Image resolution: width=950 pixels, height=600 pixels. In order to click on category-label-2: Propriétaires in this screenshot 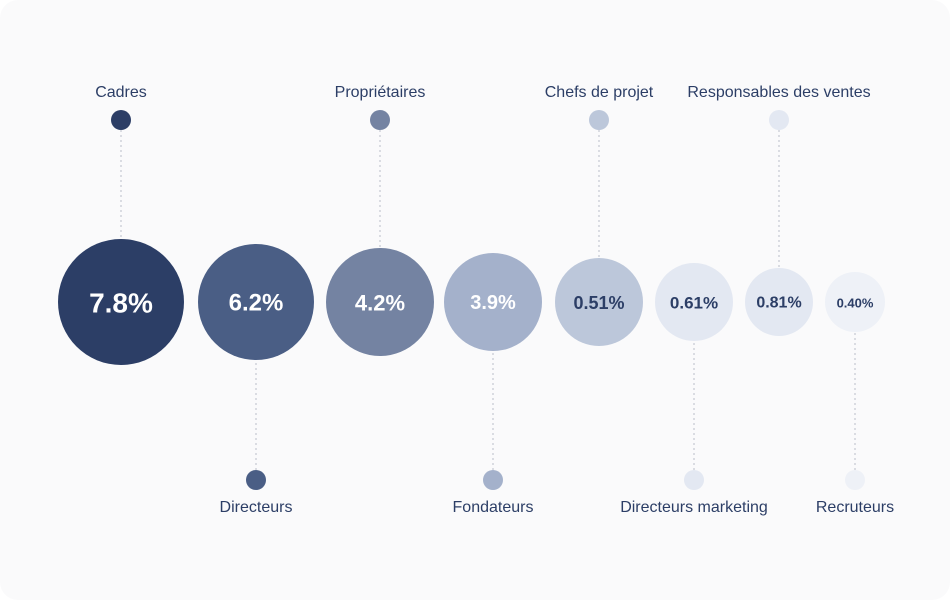, I will do `click(380, 92)`.